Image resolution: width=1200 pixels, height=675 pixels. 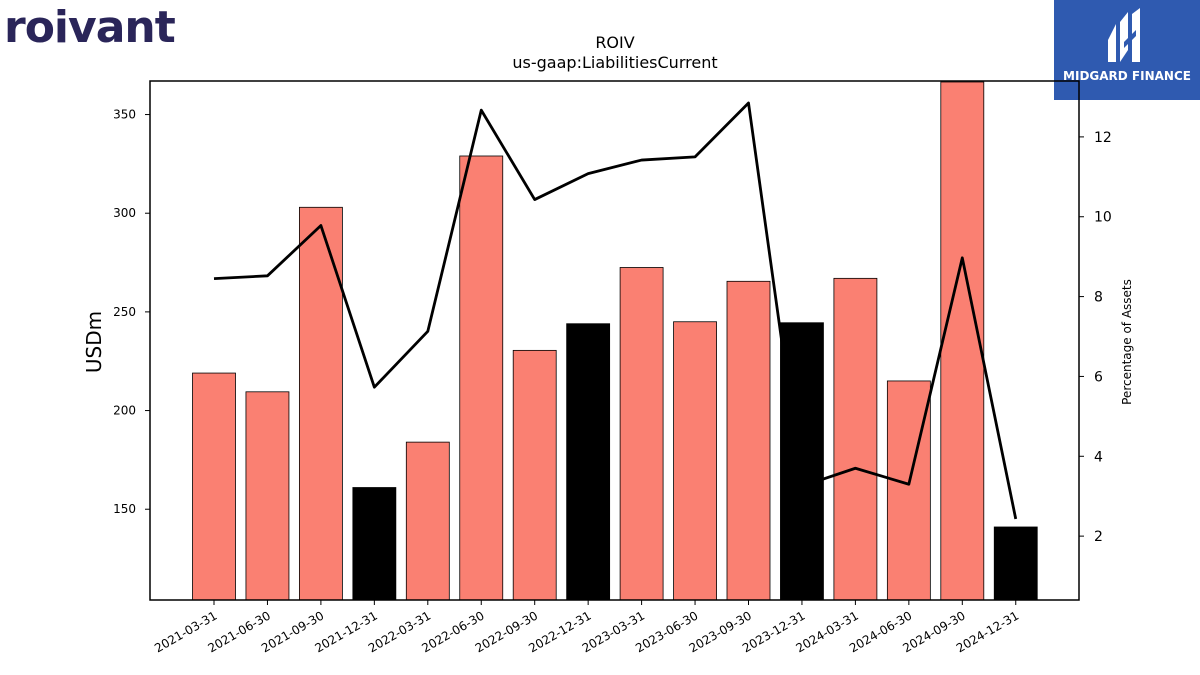 What do you see at coordinates (614, 42) in the screenshot?
I see `chart-title: ROIV` at bounding box center [614, 42].